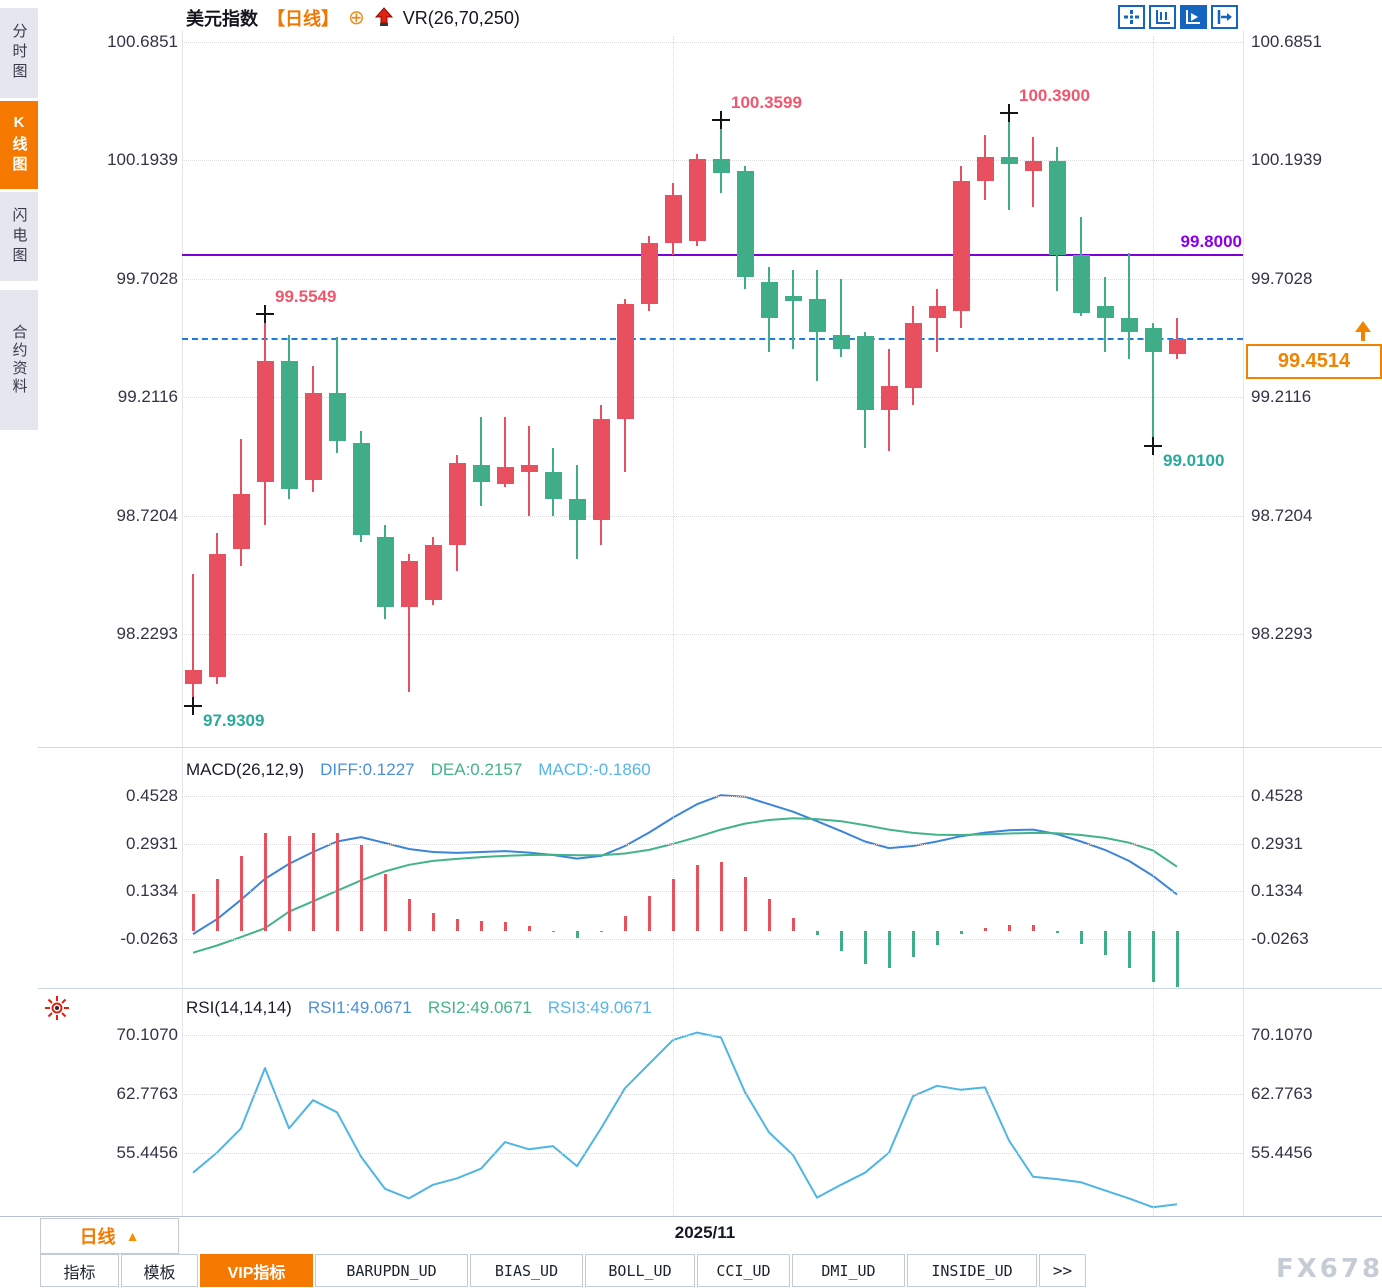  Describe the element at coordinates (147, 397) in the screenshot. I see `main-y-axis-label: 99.2116` at that location.